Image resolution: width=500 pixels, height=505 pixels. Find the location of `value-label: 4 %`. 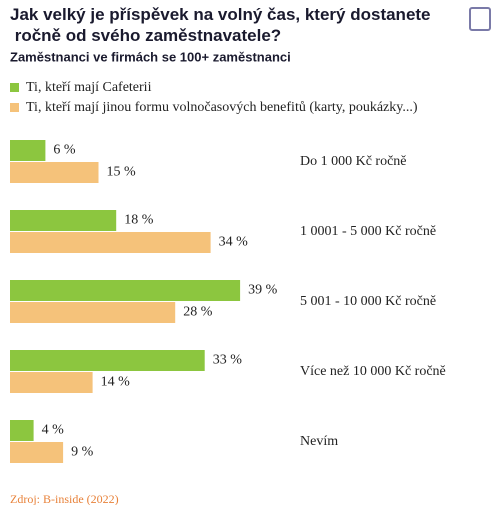

value-label: 4 % is located at coordinates (53, 430).